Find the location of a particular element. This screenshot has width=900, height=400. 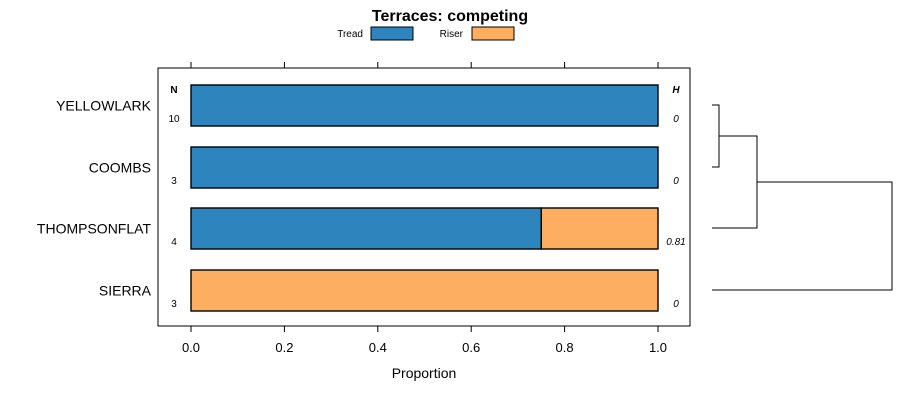

x-tick-label: 0.8 is located at coordinates (565, 347).